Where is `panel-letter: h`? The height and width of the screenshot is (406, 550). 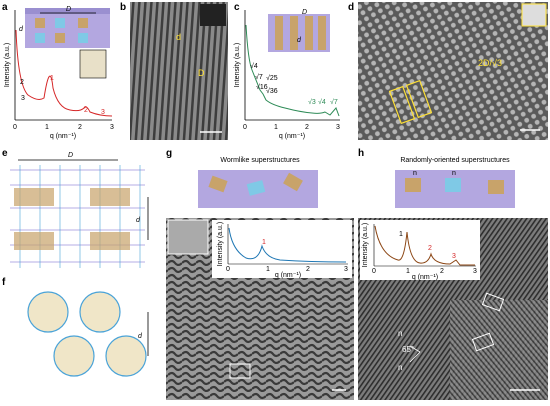
panel-letter: h is located at coordinates (361, 153).